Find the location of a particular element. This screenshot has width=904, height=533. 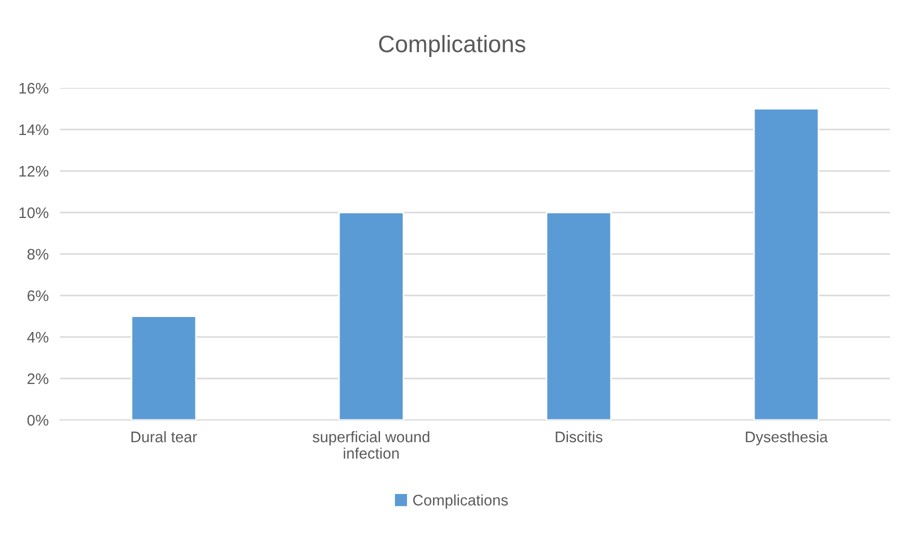

y-tick-label: 8% is located at coordinates (37, 254).